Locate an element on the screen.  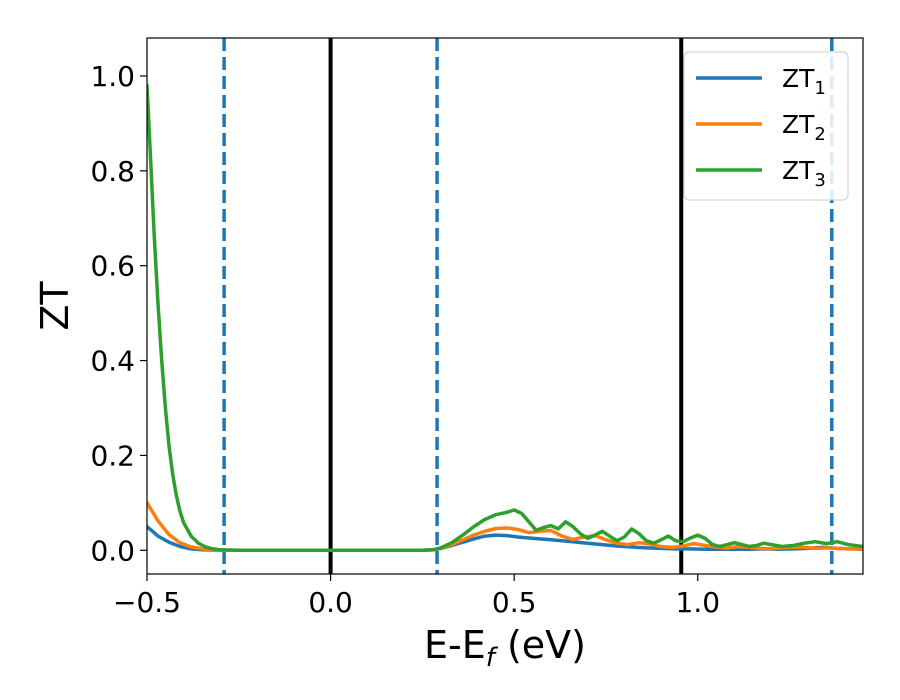
y-tick-label: 0.8 is located at coordinates (112, 171).